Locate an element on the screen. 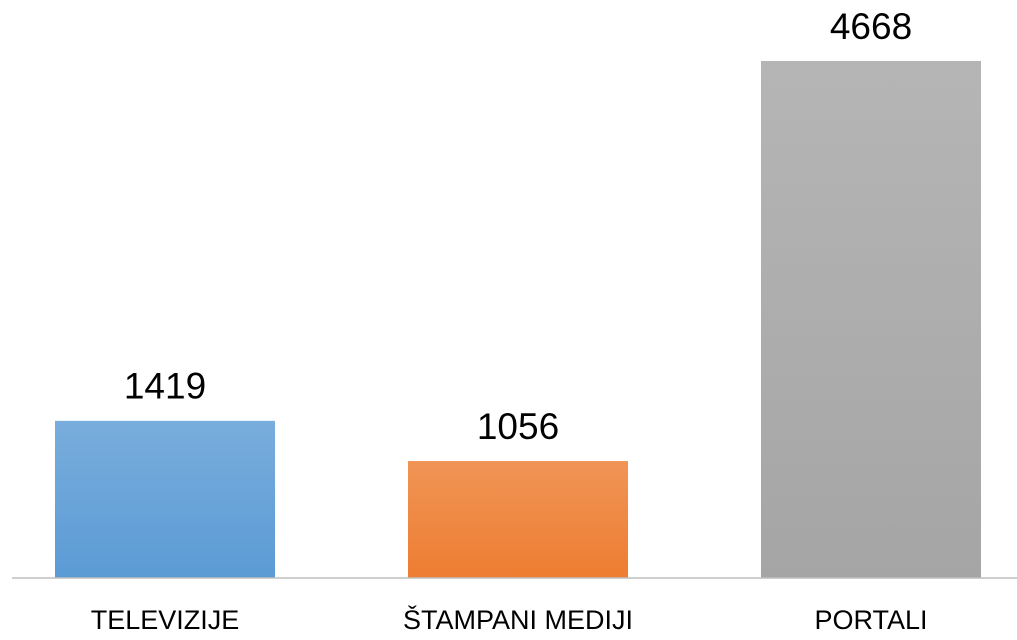  data-label: 1419 is located at coordinates (165, 386).